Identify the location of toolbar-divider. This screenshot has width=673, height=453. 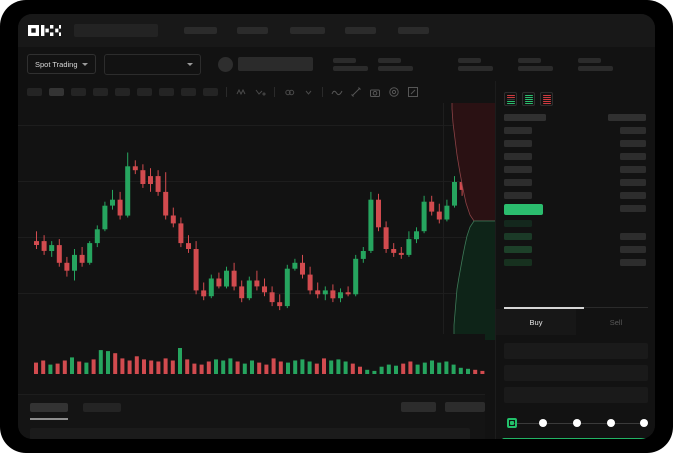
(226, 92).